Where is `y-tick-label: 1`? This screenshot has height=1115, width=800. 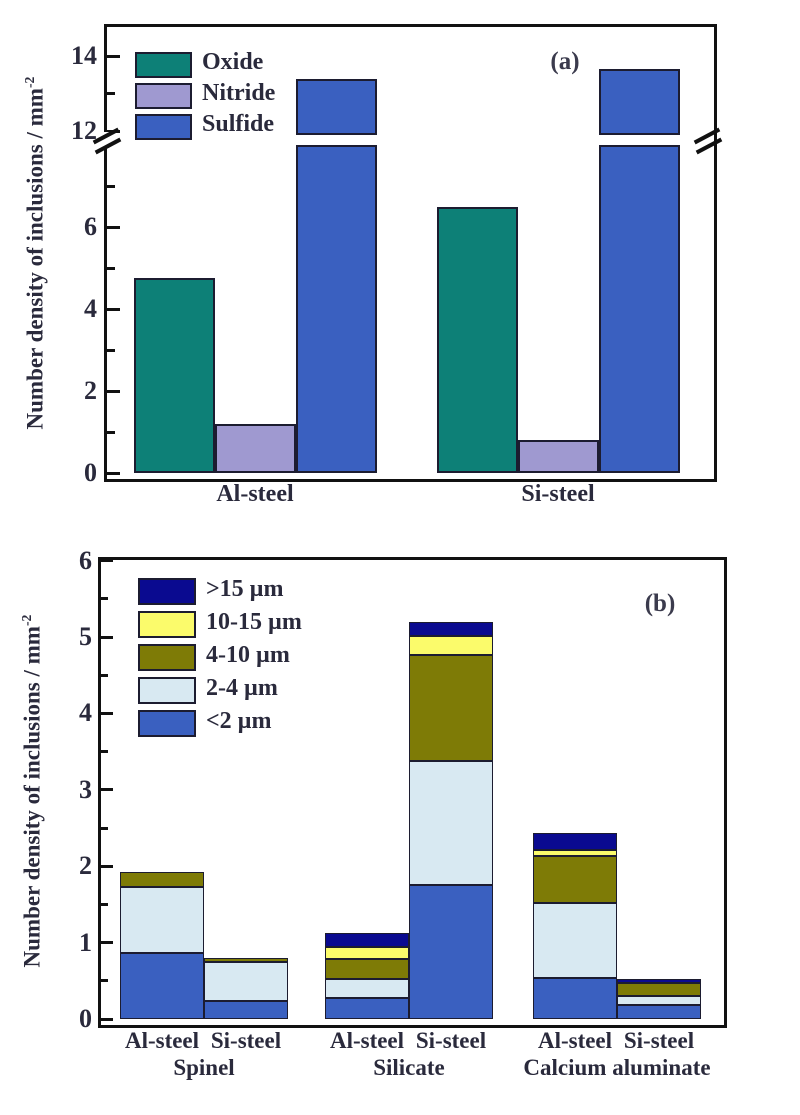 y-tick-label: 1 is located at coordinates (85, 942).